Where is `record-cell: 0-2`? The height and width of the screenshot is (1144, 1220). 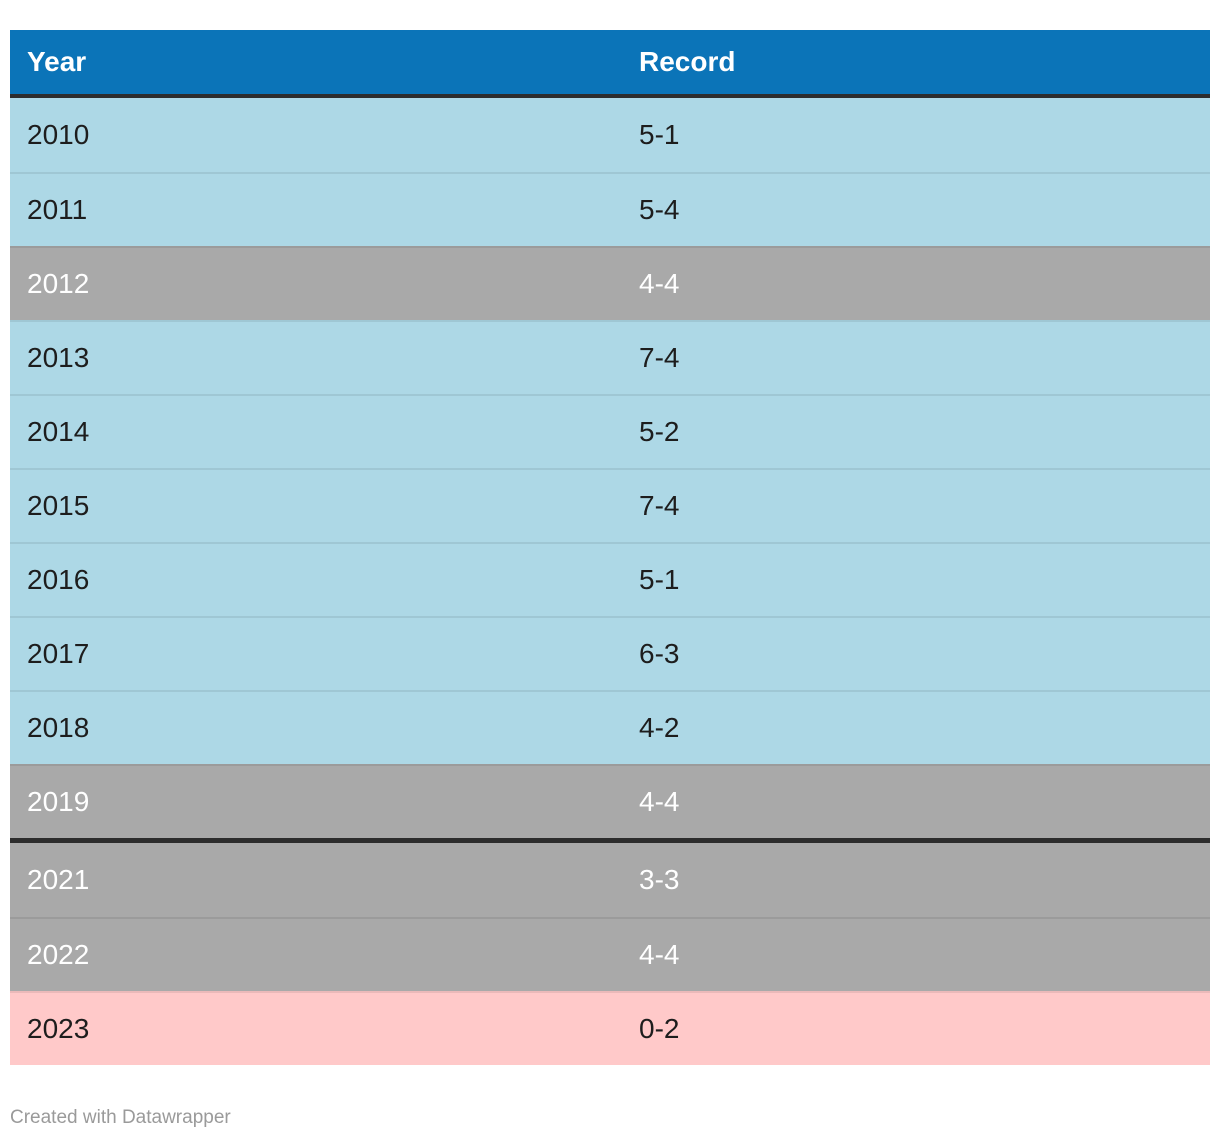
record-cell: 0-2 is located at coordinates (659, 1028).